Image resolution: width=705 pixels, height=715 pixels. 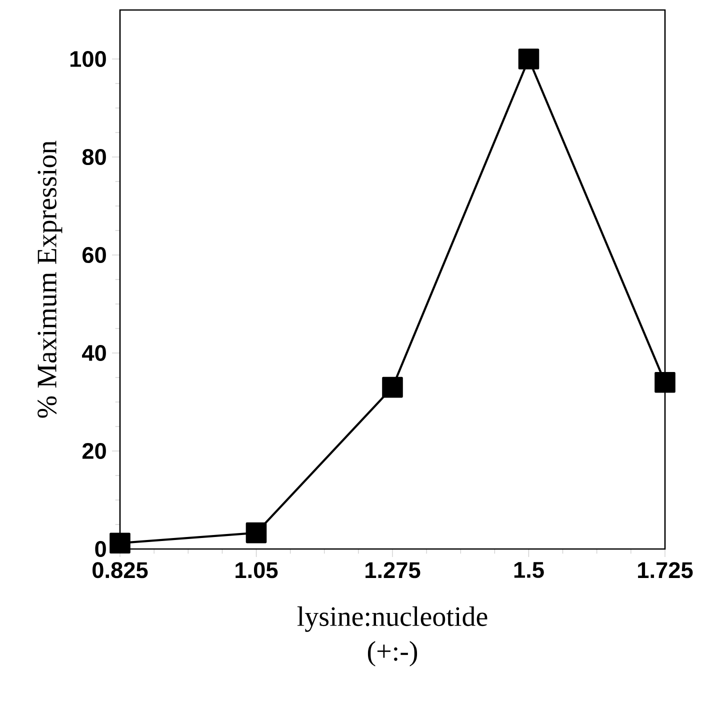 I want to click on y-tick-label: 0, so click(x=100, y=549).